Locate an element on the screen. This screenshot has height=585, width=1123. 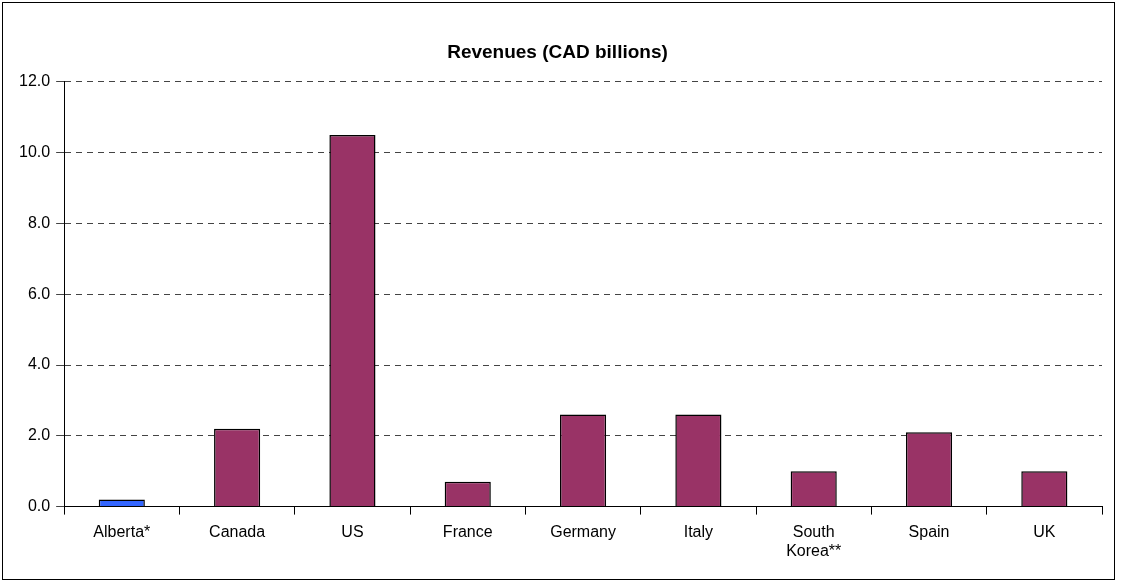
y-tick-label: 0.0 is located at coordinates (39, 506).